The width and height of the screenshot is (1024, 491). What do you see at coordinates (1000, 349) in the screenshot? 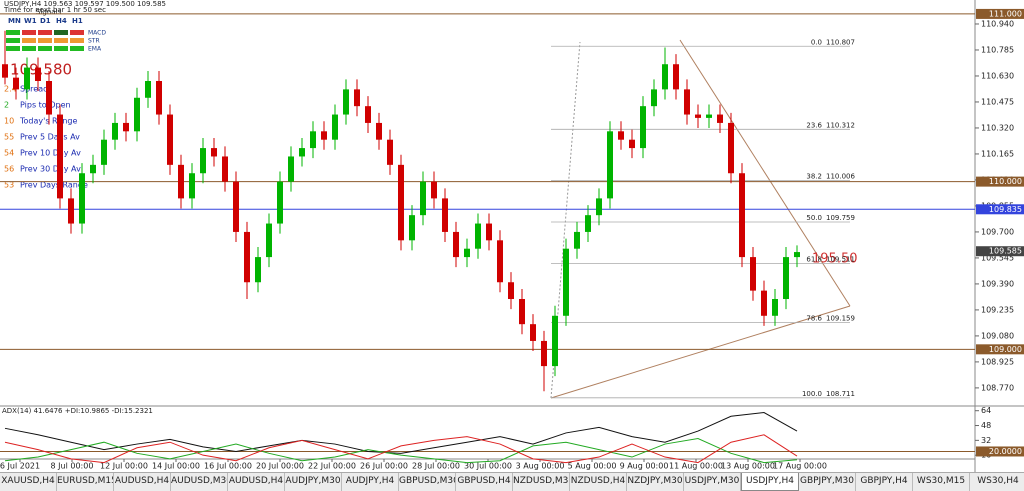
I see `level-box` at bounding box center [1000, 349].